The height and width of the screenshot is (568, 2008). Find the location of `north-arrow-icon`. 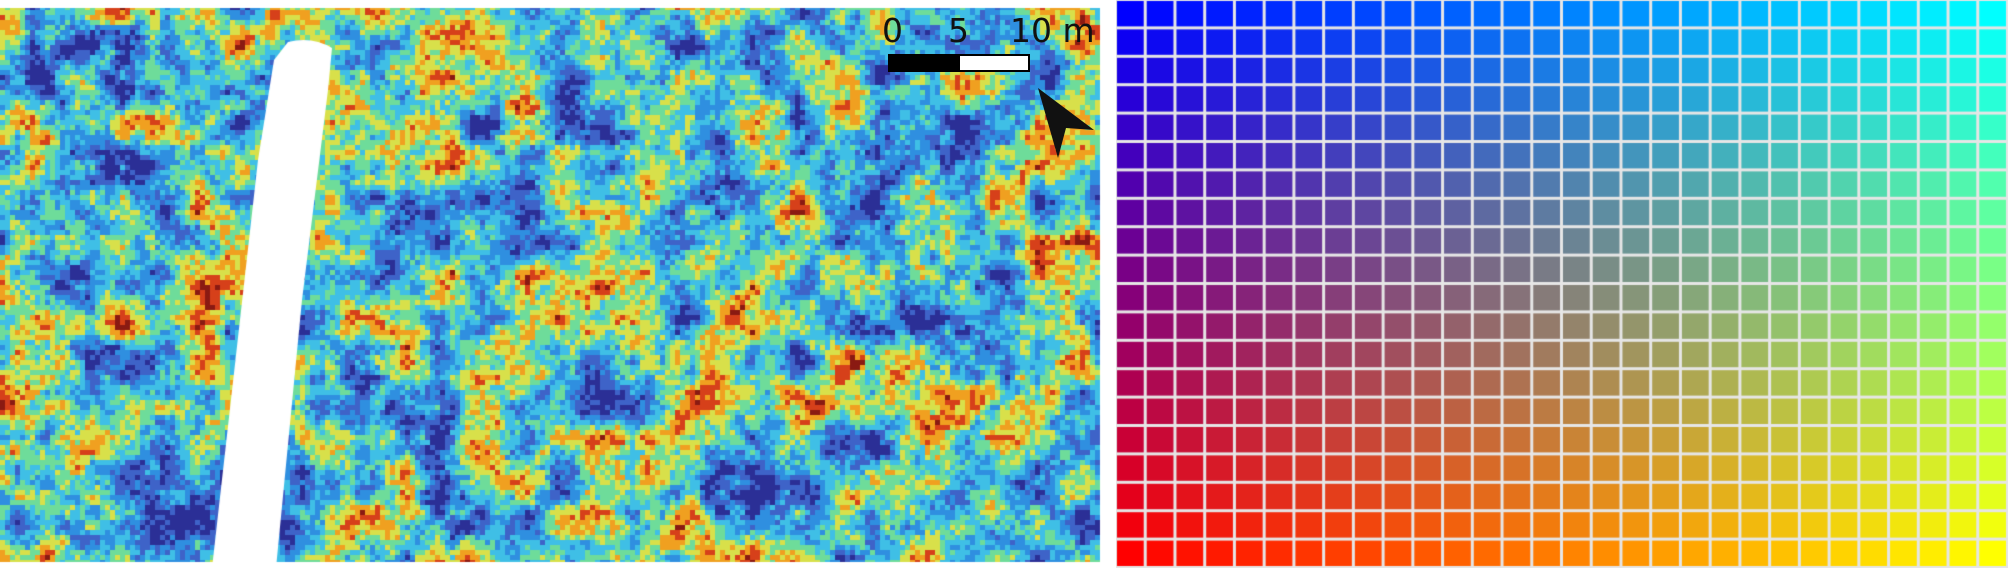

north-arrow-icon is located at coordinates (1066, 123).